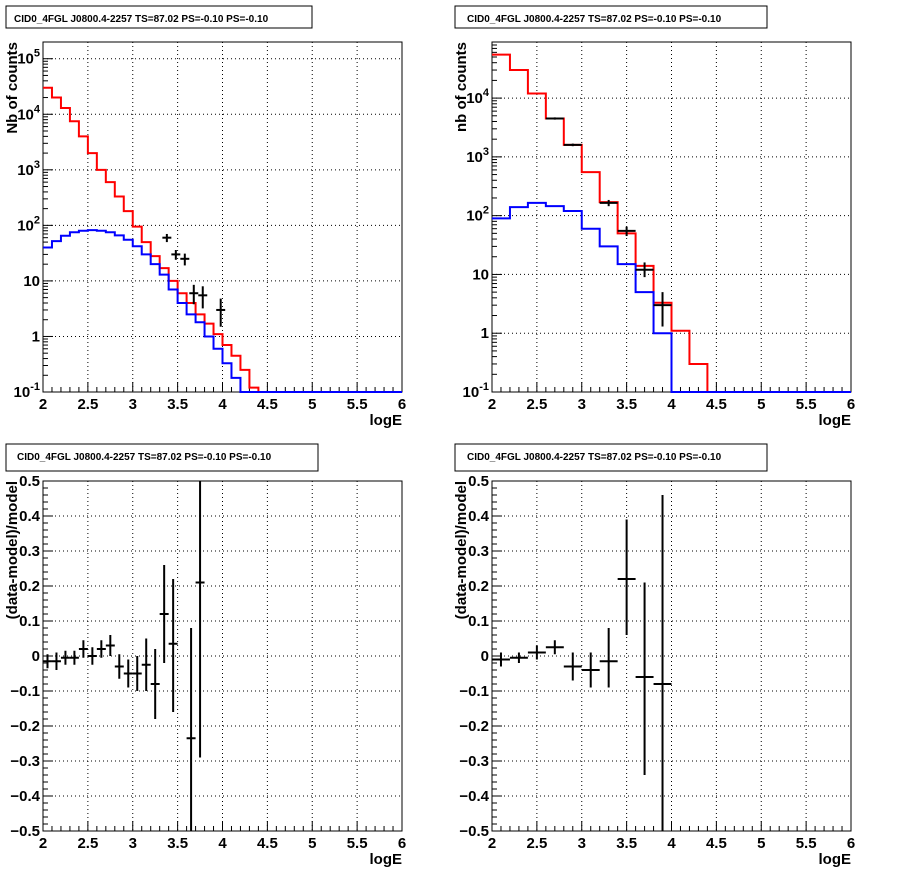  Describe the element at coordinates (43, 843) in the screenshot. I see `x-tick-label: 2` at that location.